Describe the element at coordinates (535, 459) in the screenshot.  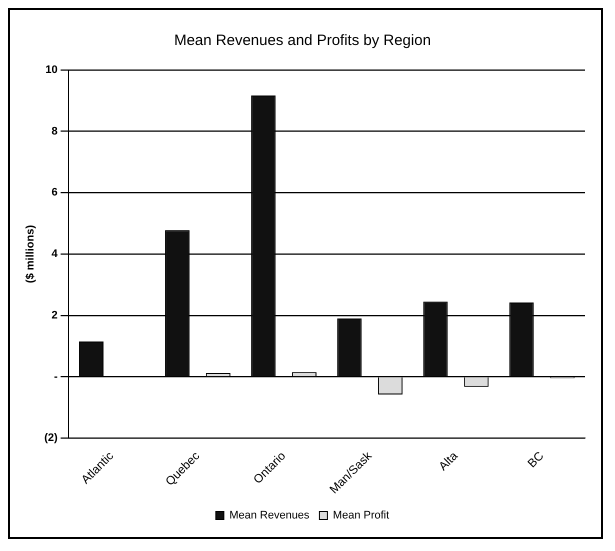
I see `x-tick-label: BC` at that location.